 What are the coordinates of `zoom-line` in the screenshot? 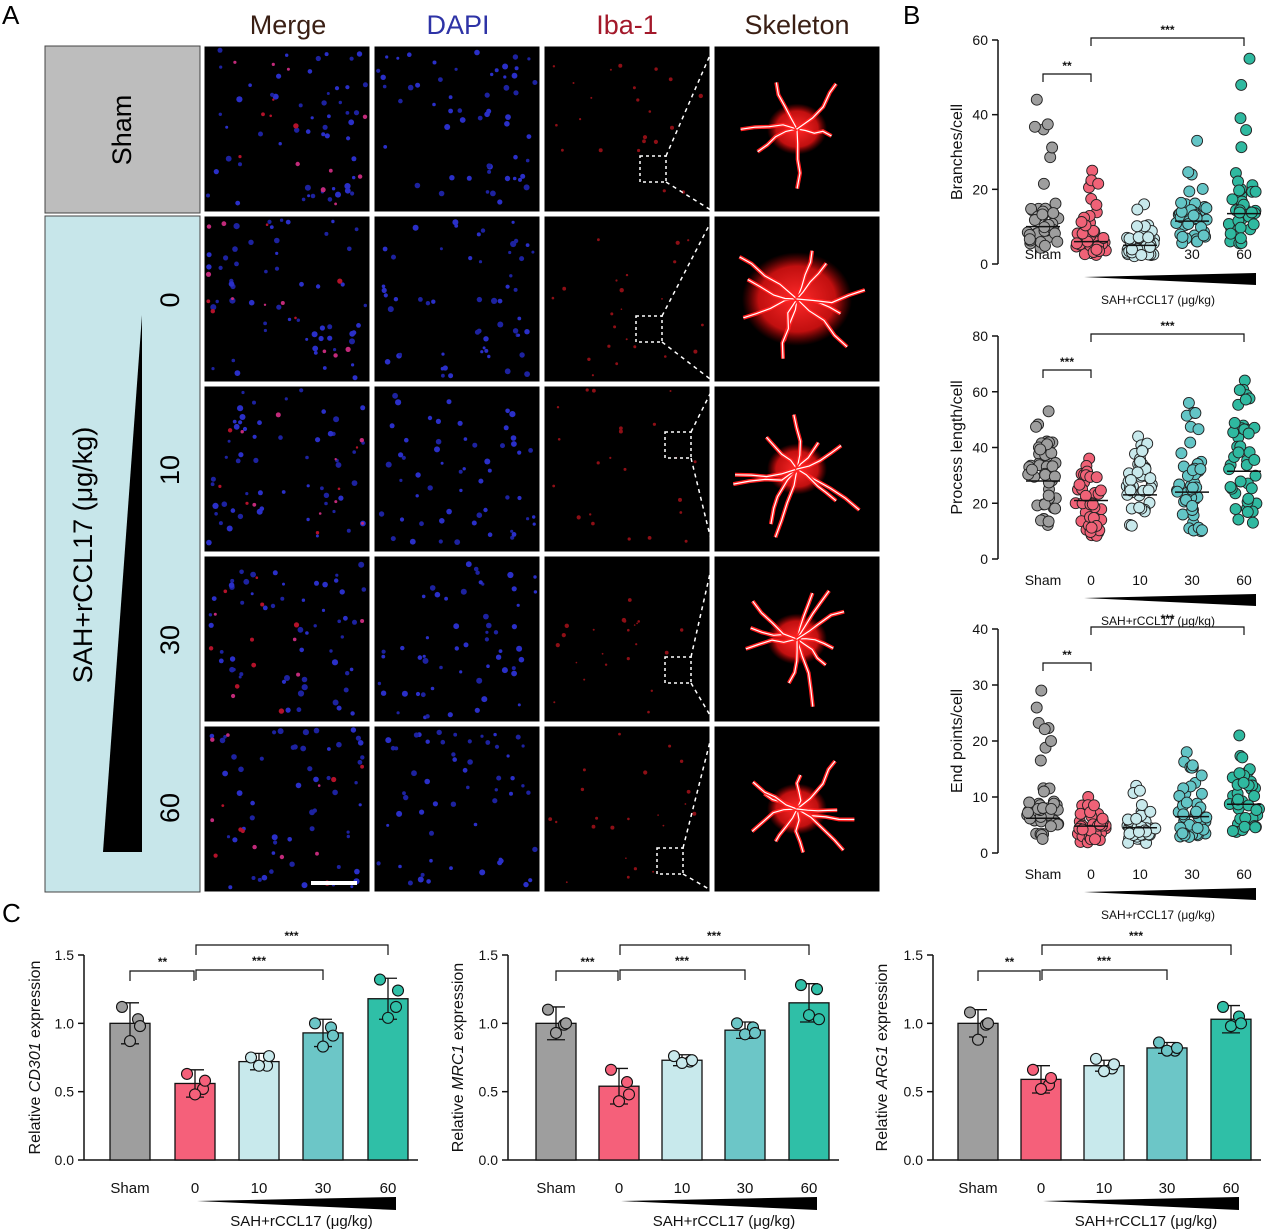 It's located at (698, 883).